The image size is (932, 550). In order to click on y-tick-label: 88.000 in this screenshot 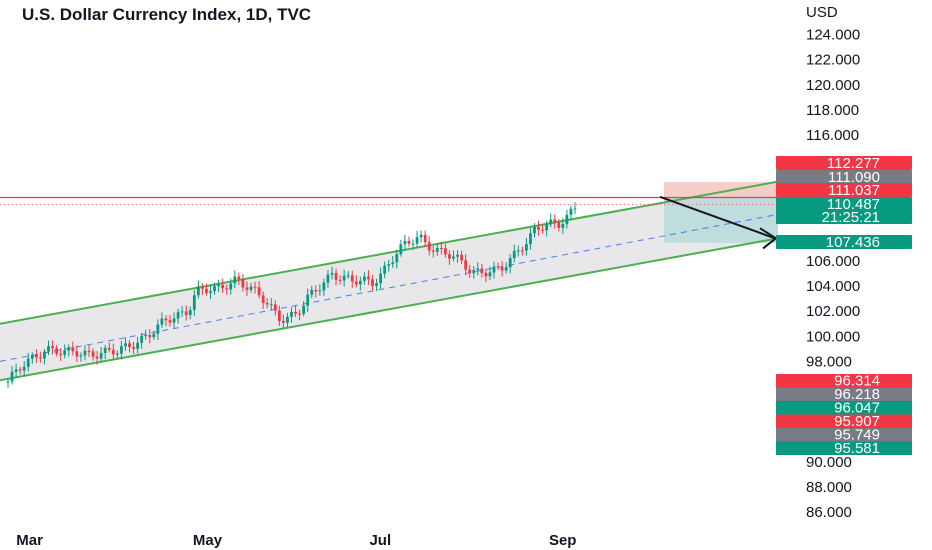, I will do `click(829, 487)`.